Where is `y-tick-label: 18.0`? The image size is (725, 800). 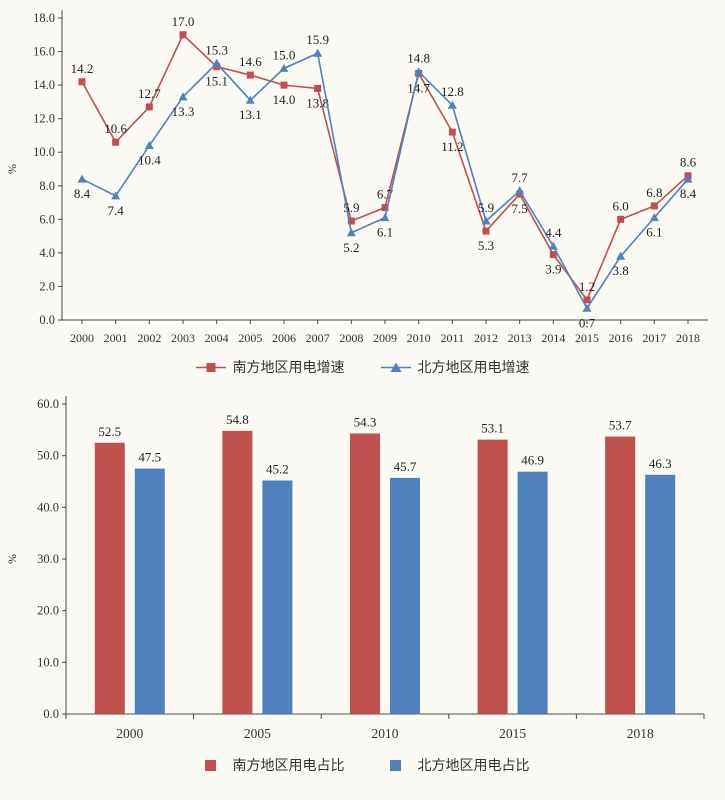 y-tick-label: 18.0 is located at coordinates (44, 18).